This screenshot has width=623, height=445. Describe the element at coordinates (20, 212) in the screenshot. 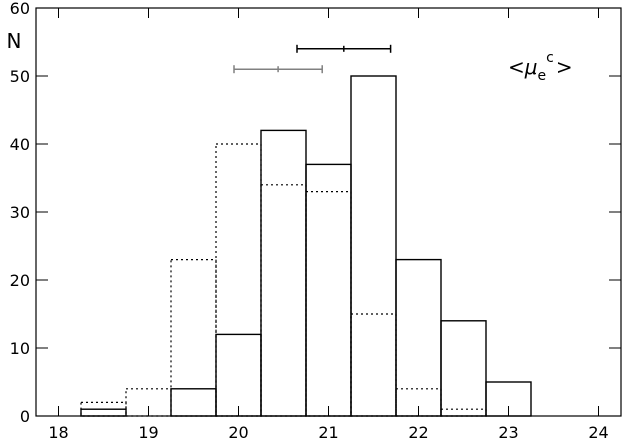

I see `y-tick-label: 30` at that location.